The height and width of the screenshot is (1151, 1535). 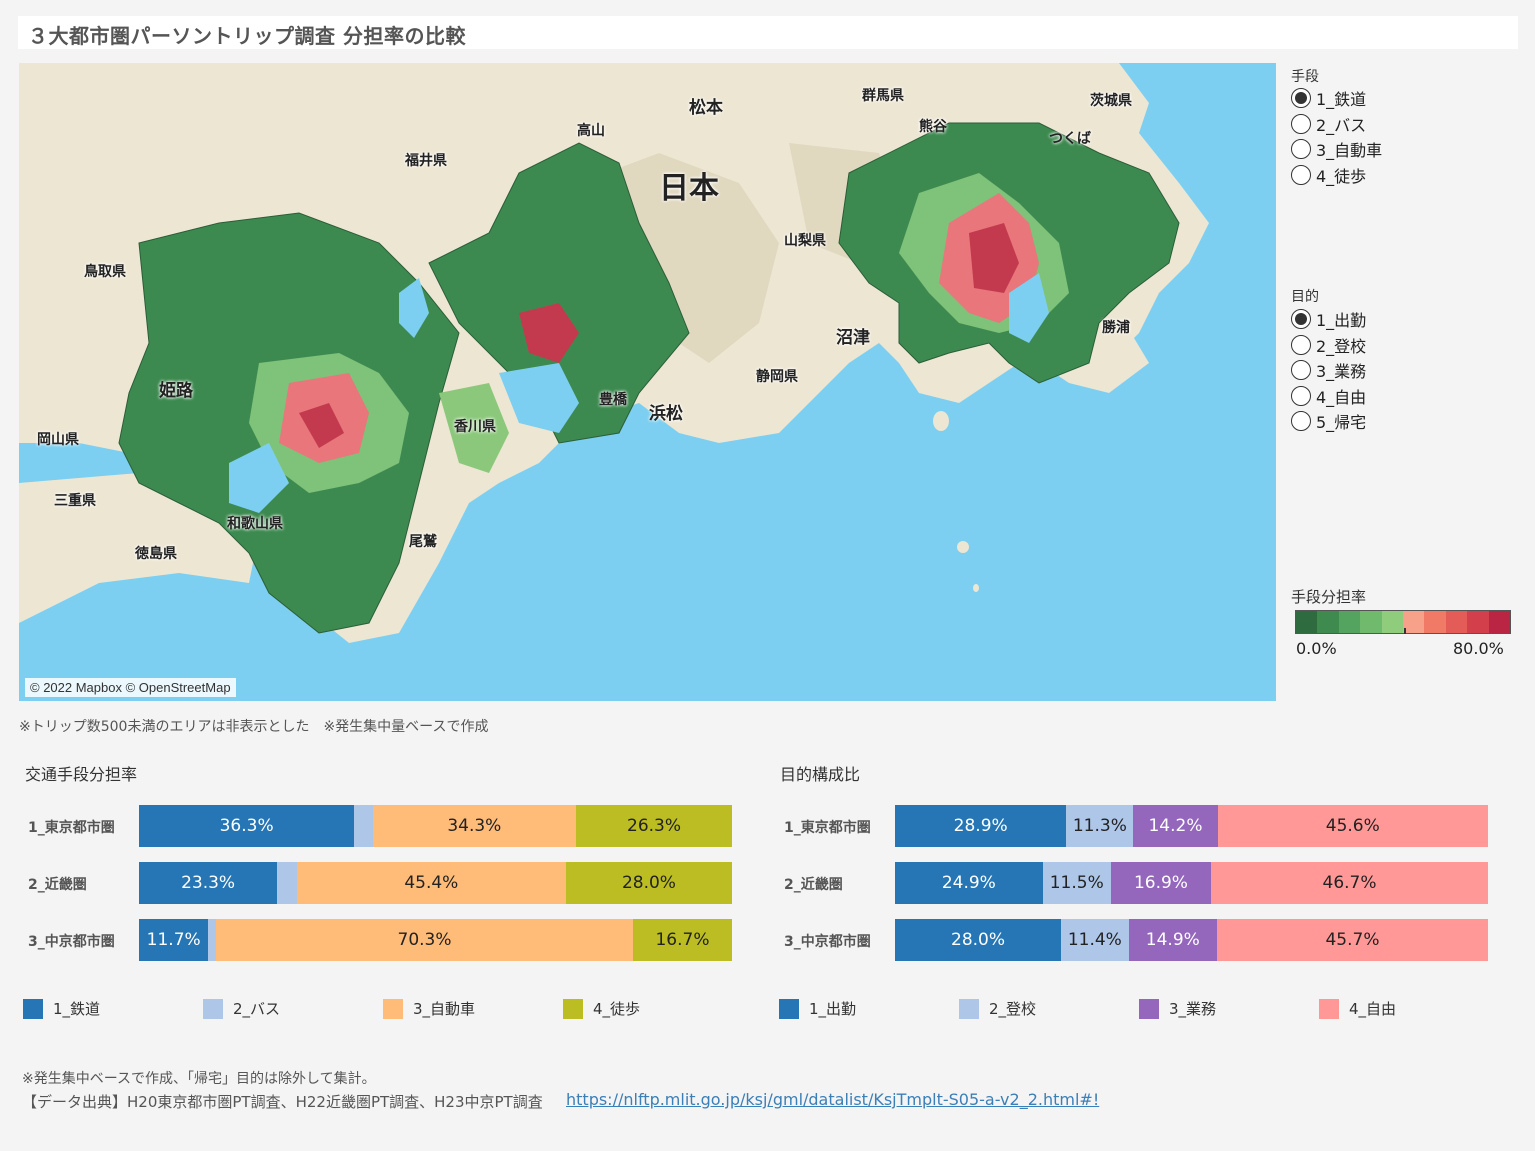 What do you see at coordinates (1405, 631) in the screenshot?
I see `color-legend-tick` at bounding box center [1405, 631].